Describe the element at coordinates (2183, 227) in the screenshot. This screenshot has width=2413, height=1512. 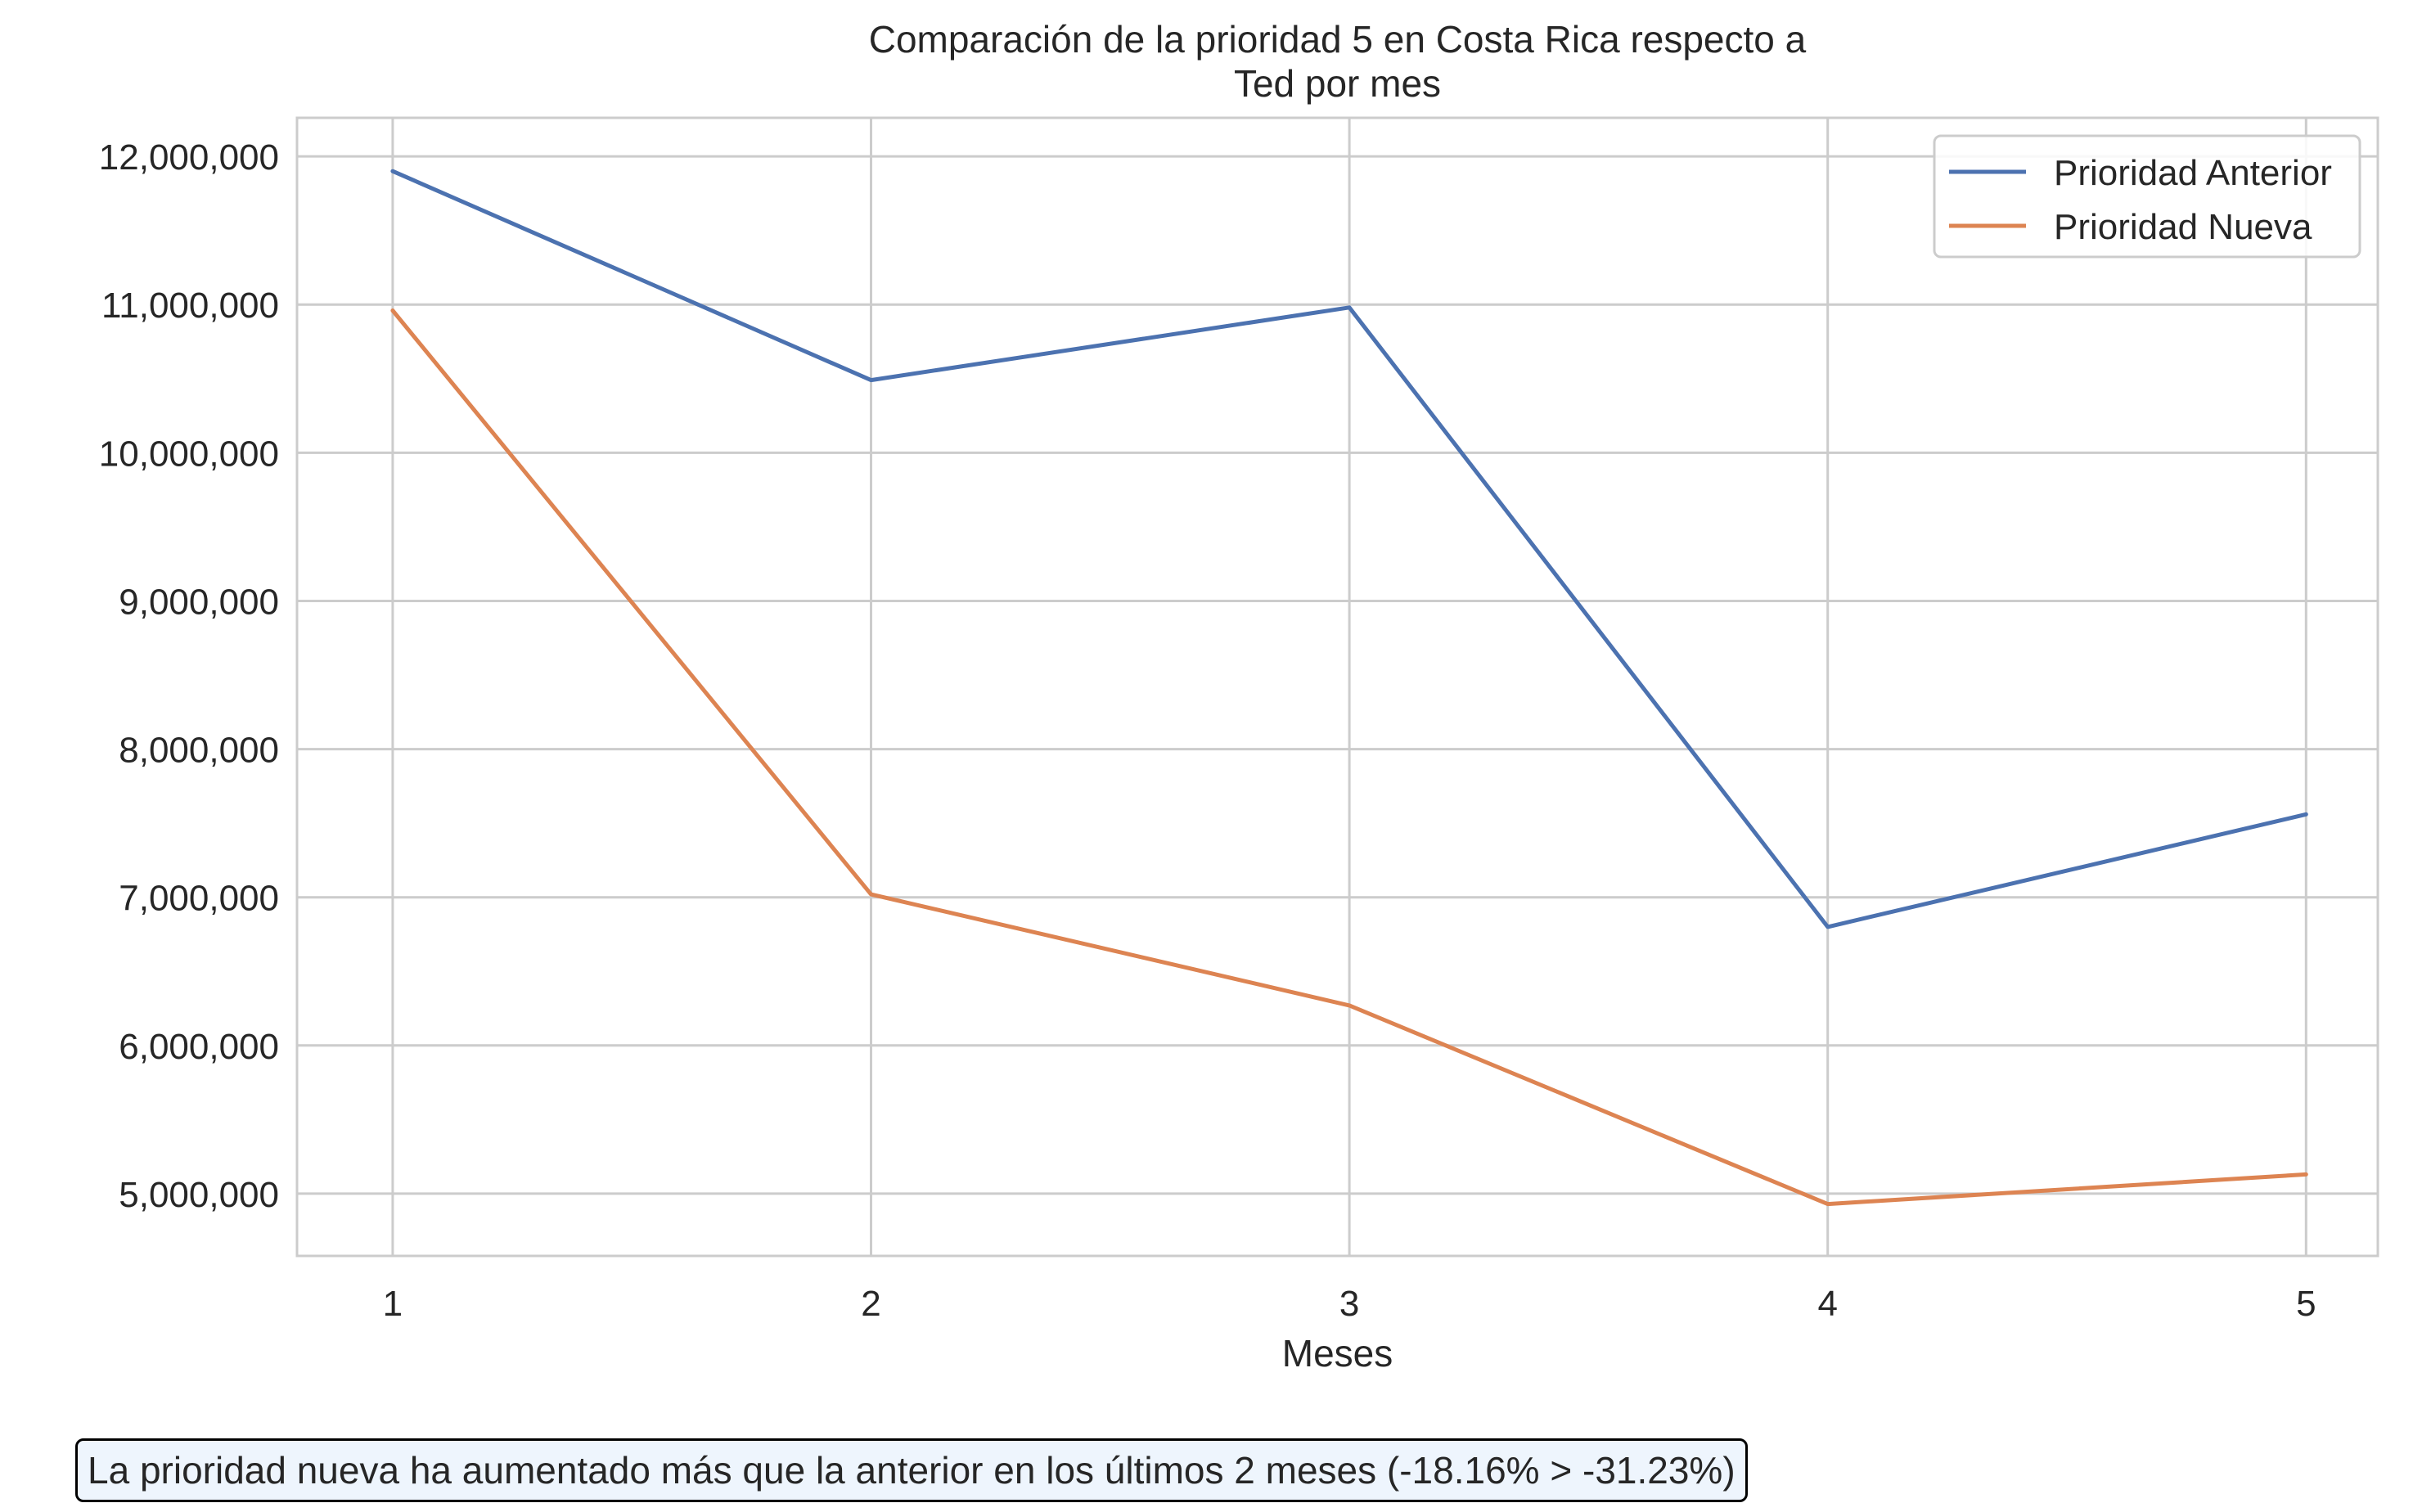
I see `legend-label: Prioridad Nueva` at that location.